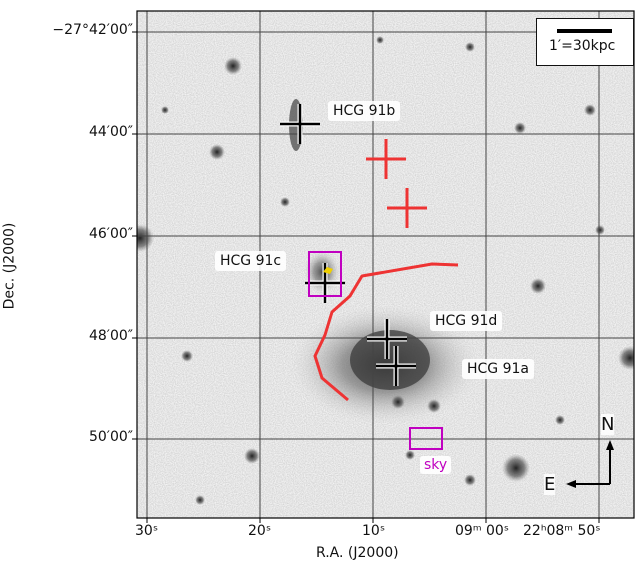  Describe the element at coordinates (396, 366) in the screenshot. I see `galaxy-marker-hcg91a` at that location.